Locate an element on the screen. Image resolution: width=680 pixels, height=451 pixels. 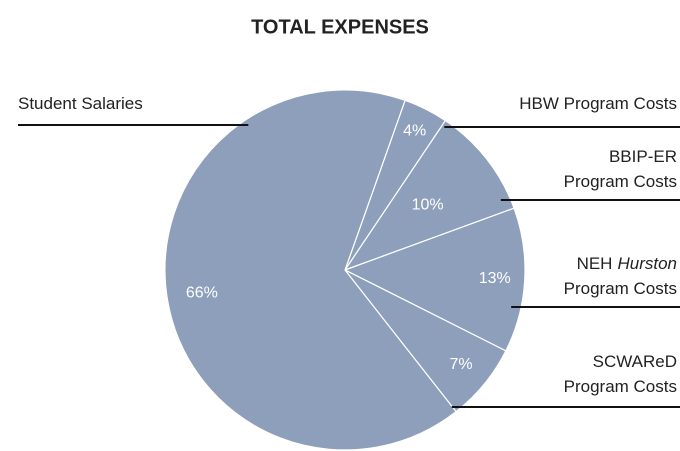
label-part: BBIP-ER is located at coordinates (643, 156).